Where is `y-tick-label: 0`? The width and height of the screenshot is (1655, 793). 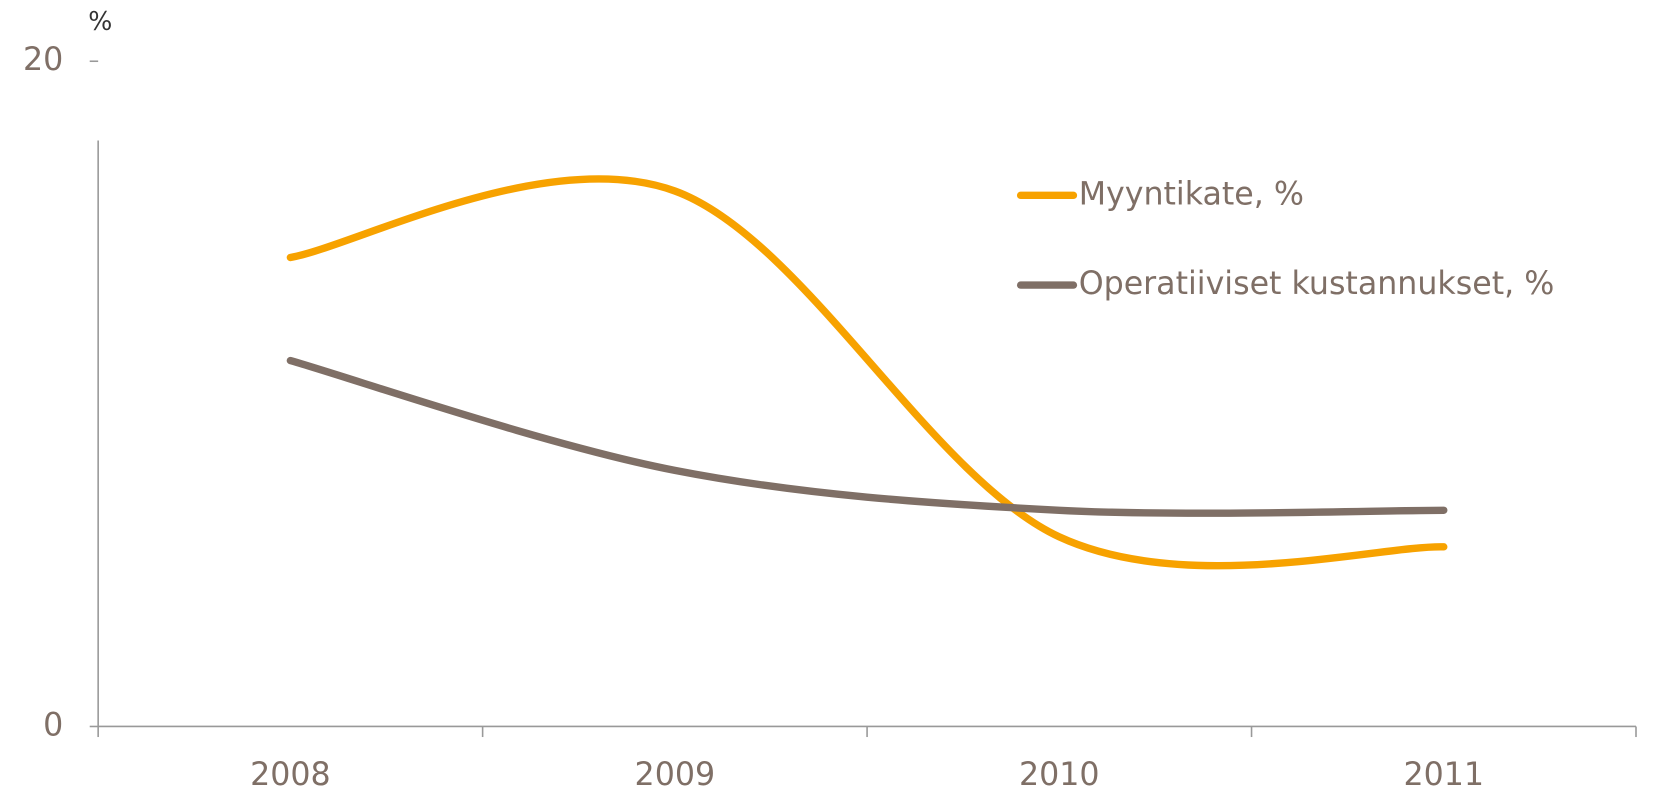
y-tick-label: 0 is located at coordinates (53, 725).